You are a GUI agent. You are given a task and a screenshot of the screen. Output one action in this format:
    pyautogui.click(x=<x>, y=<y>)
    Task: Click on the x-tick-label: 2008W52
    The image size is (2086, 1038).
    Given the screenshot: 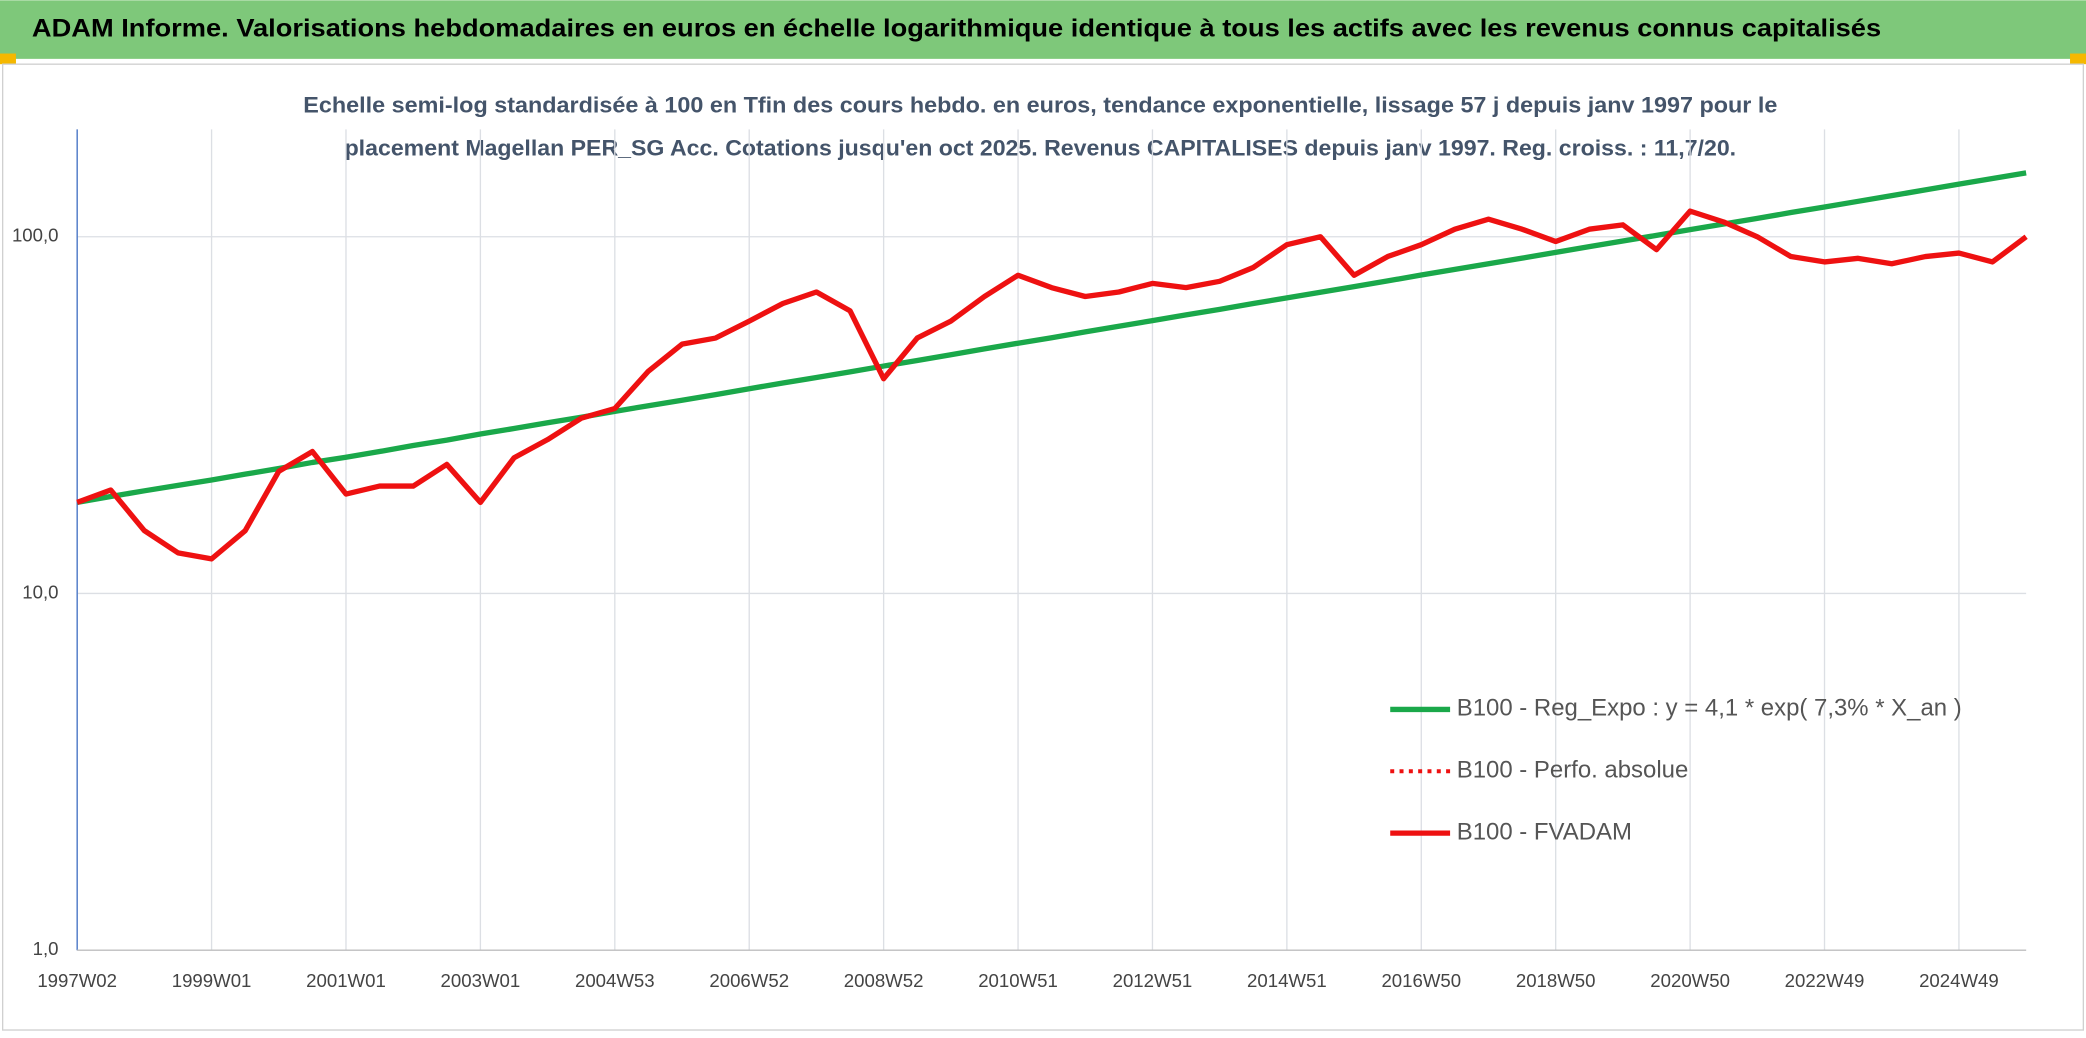 What is the action you would take?
    pyautogui.click(x=884, y=980)
    